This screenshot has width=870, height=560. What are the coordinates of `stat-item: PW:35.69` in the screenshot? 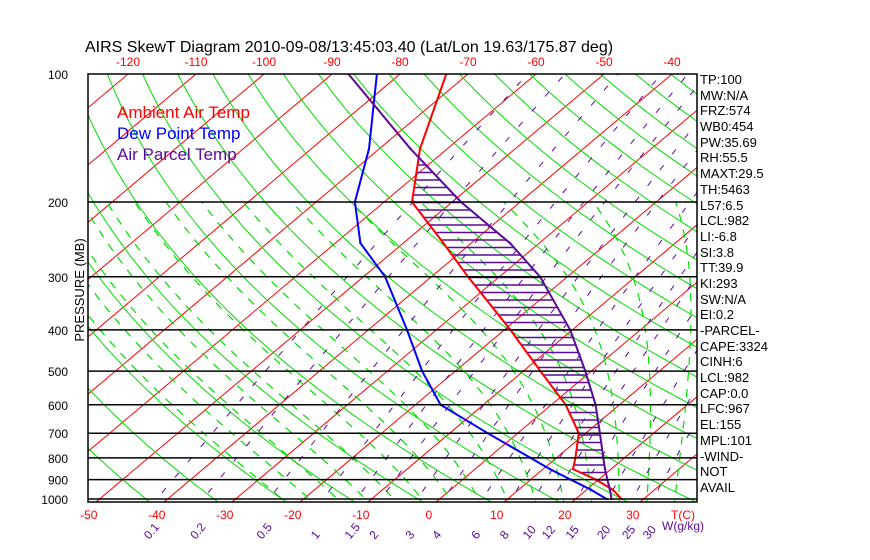 It's located at (728, 142).